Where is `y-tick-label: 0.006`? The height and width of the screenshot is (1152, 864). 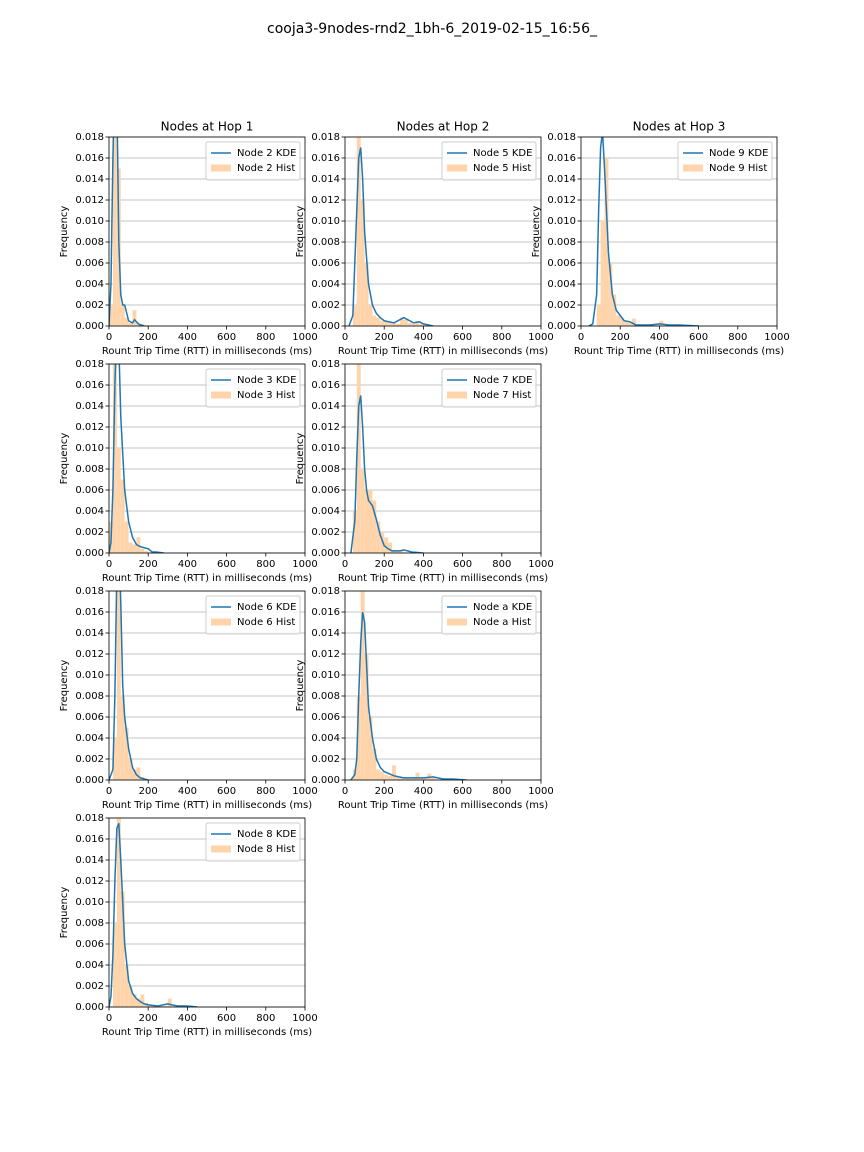
y-tick-label: 0.006 is located at coordinates (89, 717).